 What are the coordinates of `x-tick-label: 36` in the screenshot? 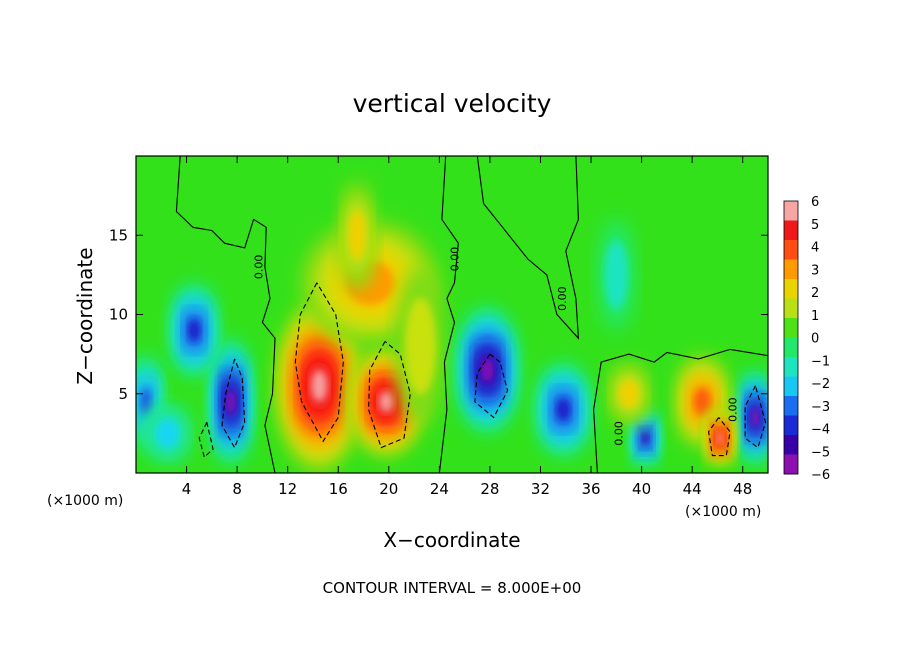 It's located at (590, 489).